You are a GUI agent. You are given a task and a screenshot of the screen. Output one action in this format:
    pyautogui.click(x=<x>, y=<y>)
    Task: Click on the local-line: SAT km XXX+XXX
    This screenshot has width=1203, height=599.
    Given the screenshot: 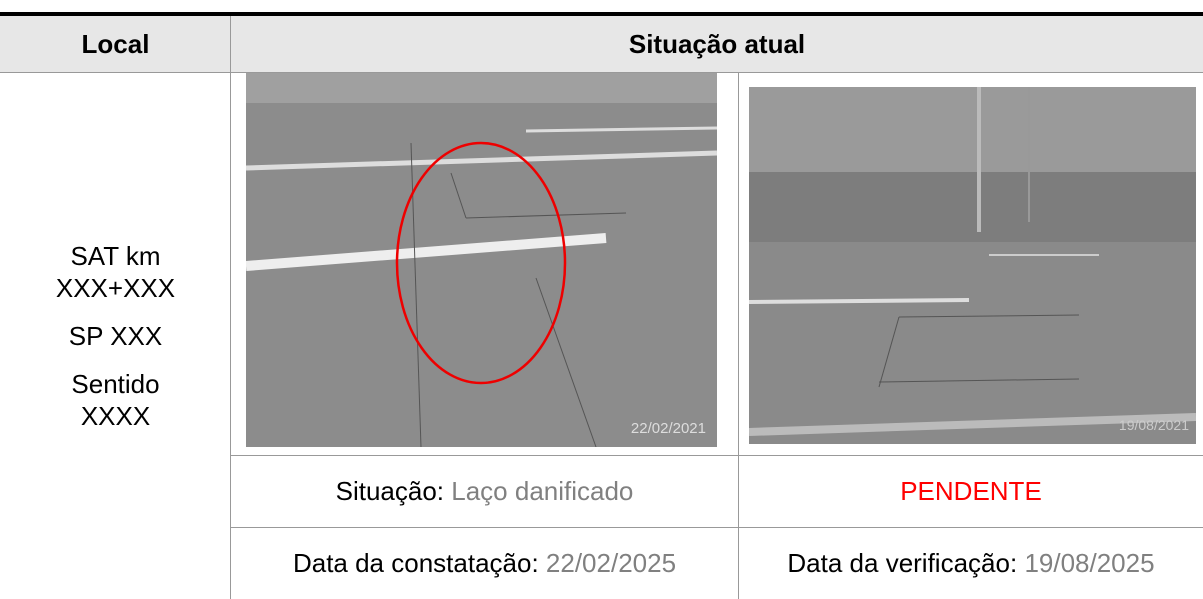 What is the action you would take?
    pyautogui.click(x=115, y=272)
    